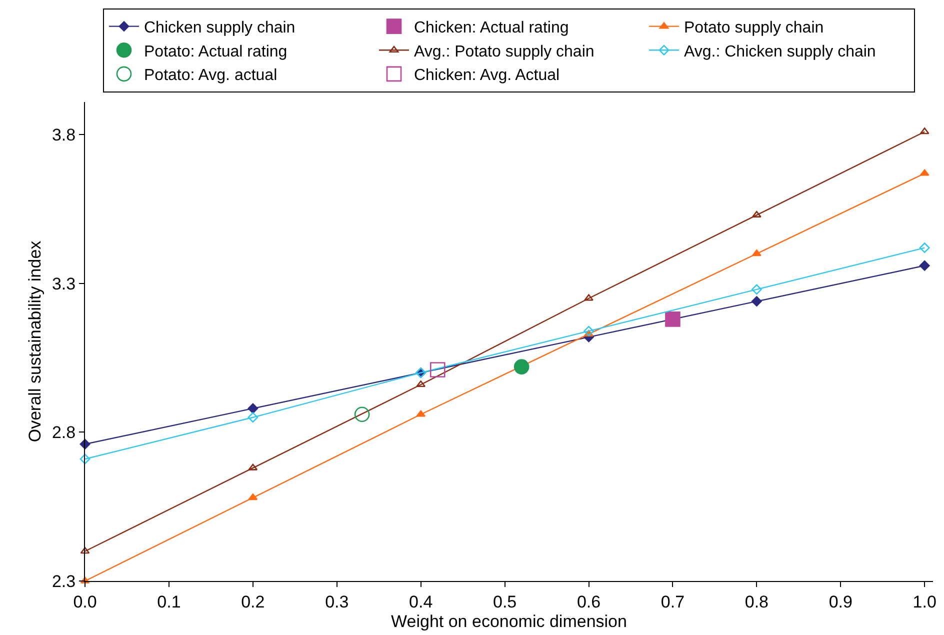 This screenshot has height=635, width=944. Describe the element at coordinates (780, 51) in the screenshot. I see `legend-label: Avg.: Chicken supply chain` at that location.